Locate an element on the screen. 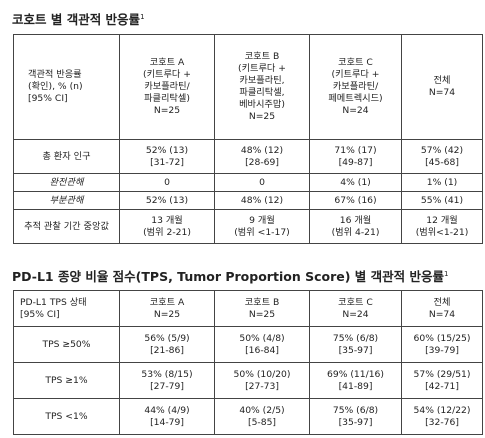 This screenshot has height=438, width=485. cell-text-line: 13 개월 is located at coordinates (167, 220).